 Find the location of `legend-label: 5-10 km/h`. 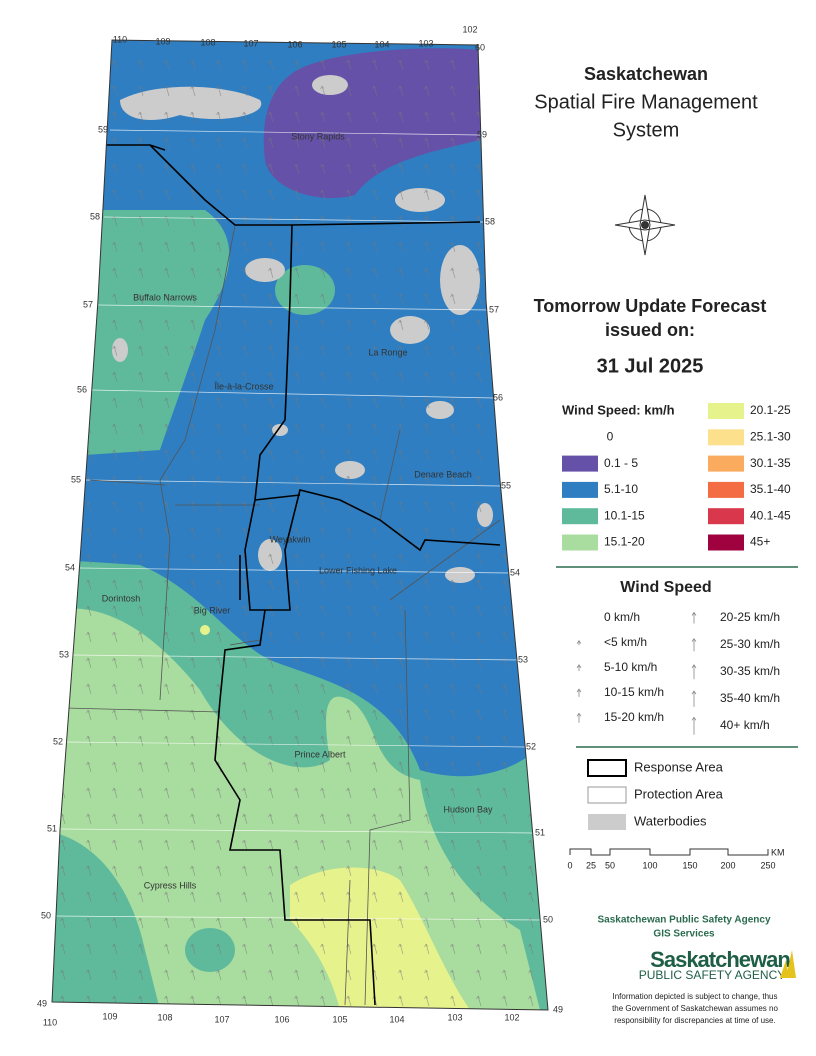

legend-label: 5-10 km/h is located at coordinates (630, 667).